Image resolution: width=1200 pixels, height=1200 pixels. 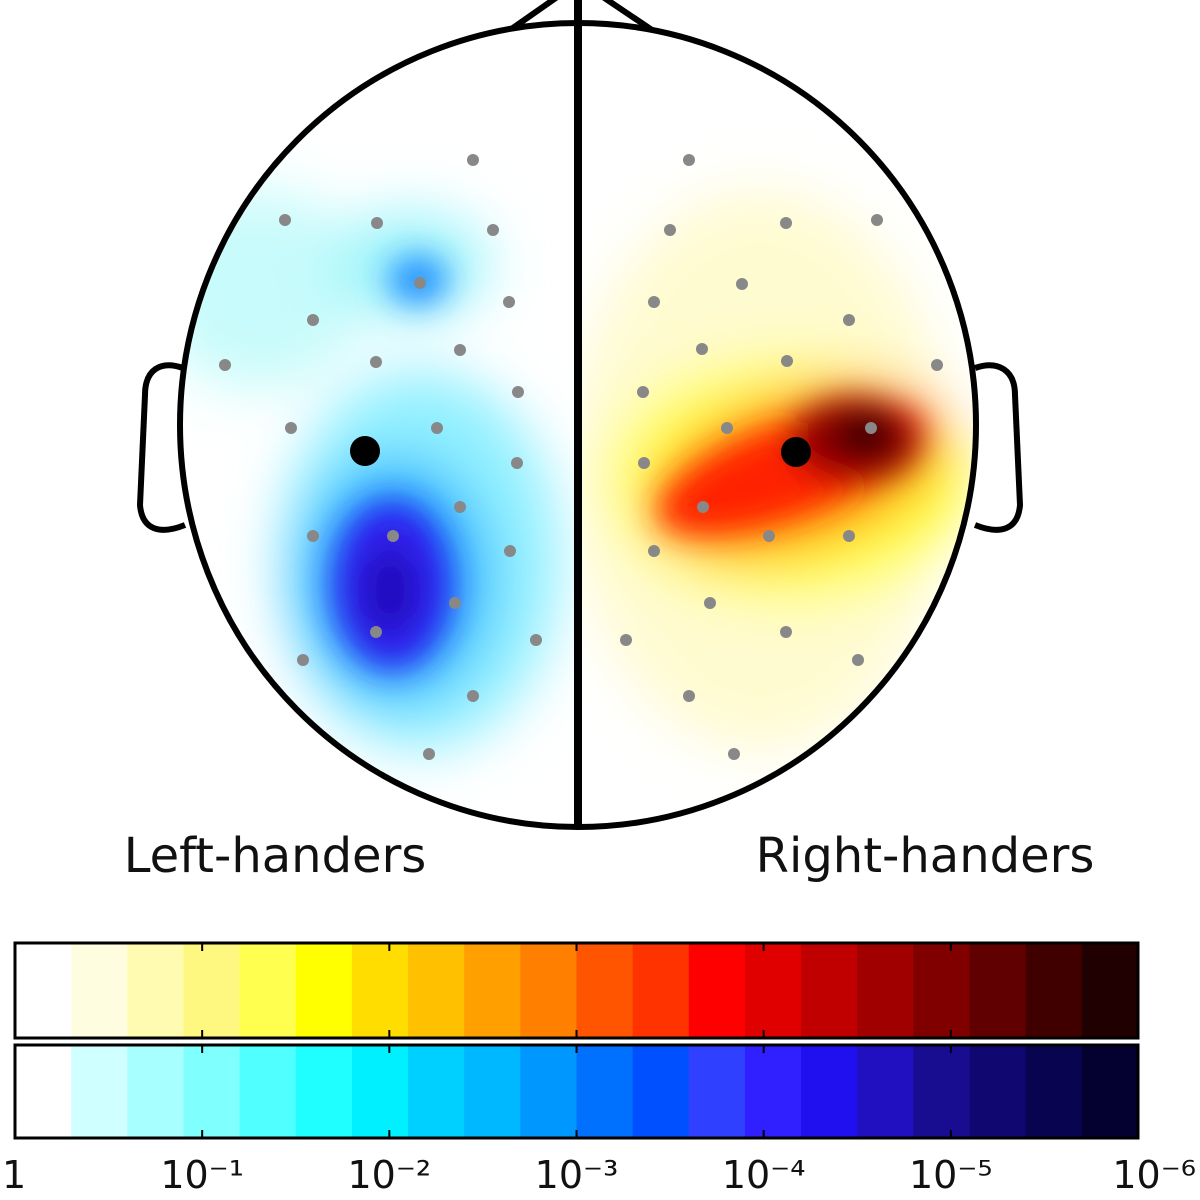 What do you see at coordinates (202, 1175) in the screenshot?
I see `colorbar-tick-label: 10⁻¹` at bounding box center [202, 1175].